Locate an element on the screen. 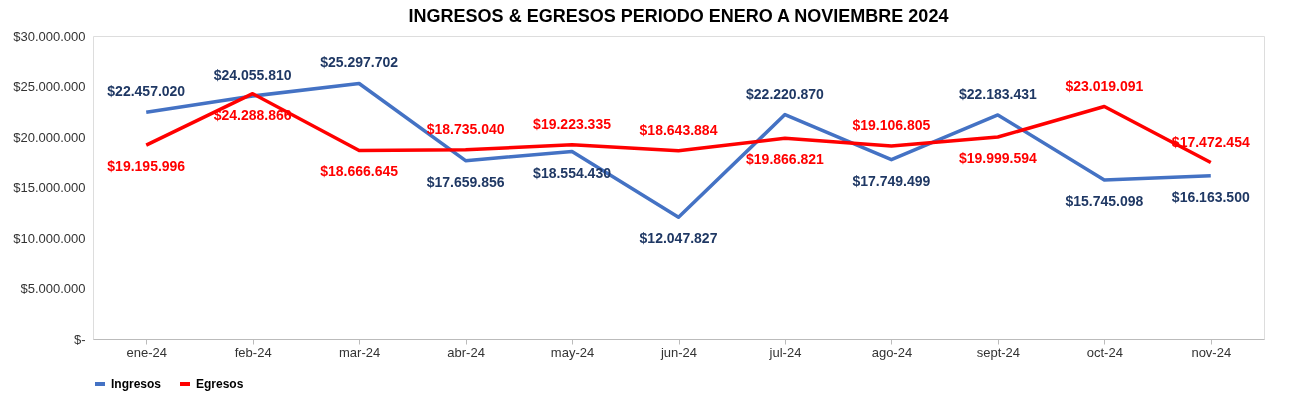  data-label: $25.297.702 is located at coordinates (359, 62).